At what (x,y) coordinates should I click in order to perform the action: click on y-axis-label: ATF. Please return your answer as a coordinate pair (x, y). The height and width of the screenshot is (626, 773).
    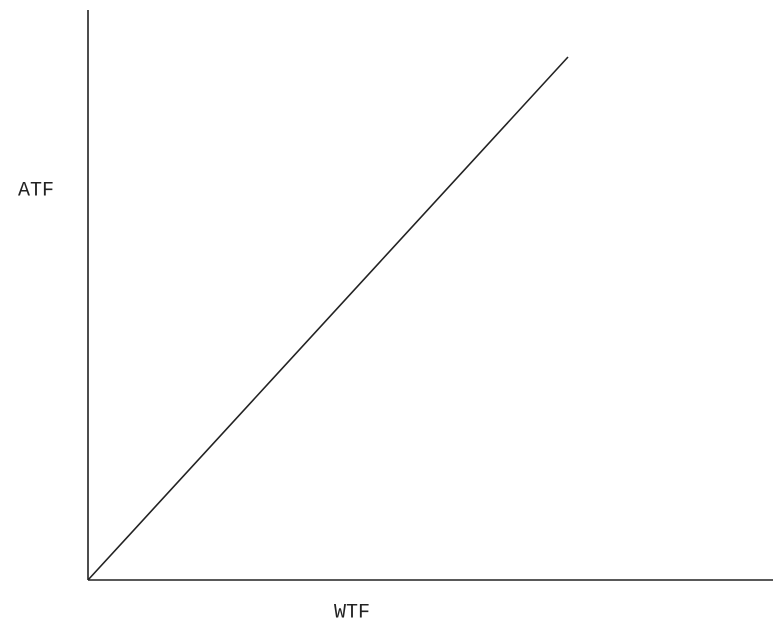
    Looking at the image, I should click on (36, 190).